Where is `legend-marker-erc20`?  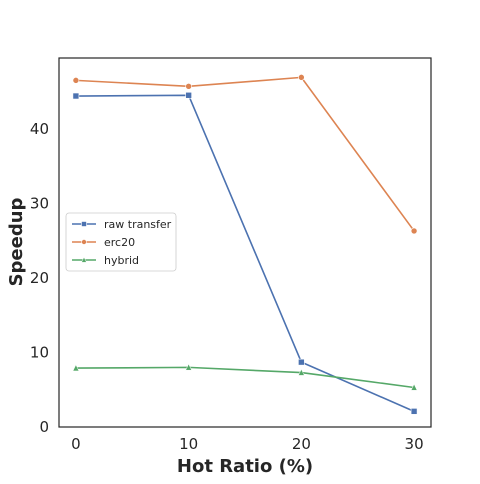
legend-marker-erc20 is located at coordinates (84, 242).